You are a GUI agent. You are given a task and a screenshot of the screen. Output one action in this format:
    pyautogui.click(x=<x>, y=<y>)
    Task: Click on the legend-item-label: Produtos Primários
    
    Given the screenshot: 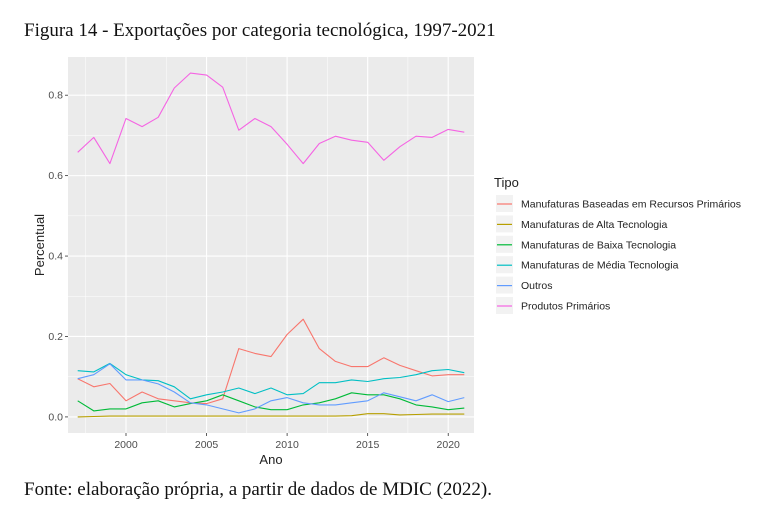 What is the action you would take?
    pyautogui.click(x=565, y=307)
    